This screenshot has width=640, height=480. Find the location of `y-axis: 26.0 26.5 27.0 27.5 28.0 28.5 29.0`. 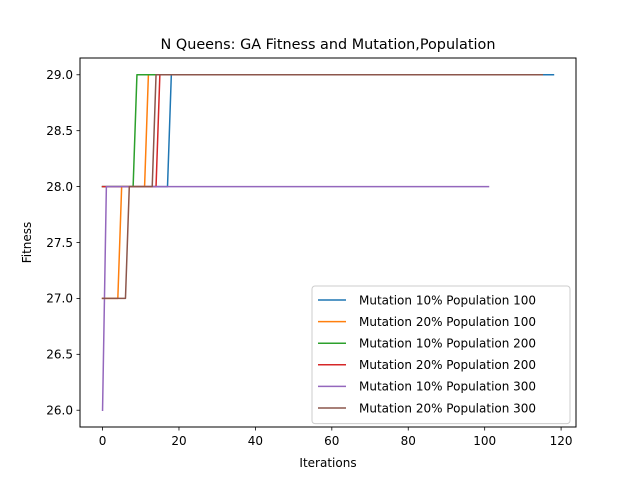

y-axis: 26.0 26.5 27.0 27.5 28.0 28.5 29.0 is located at coordinates (63, 243).